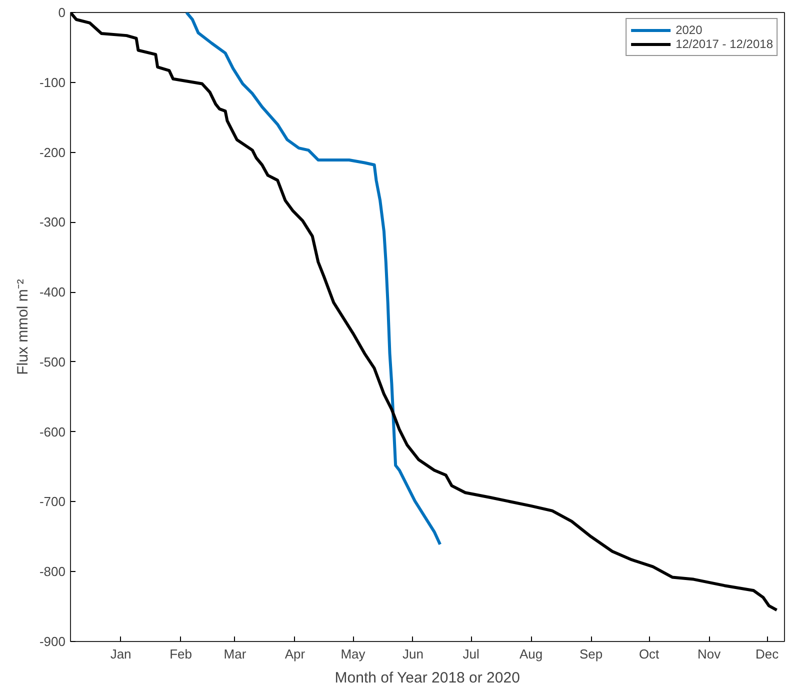 This screenshot has height=691, width=792. Describe the element at coordinates (709, 654) in the screenshot. I see `x-tick-label: Nov` at that location.